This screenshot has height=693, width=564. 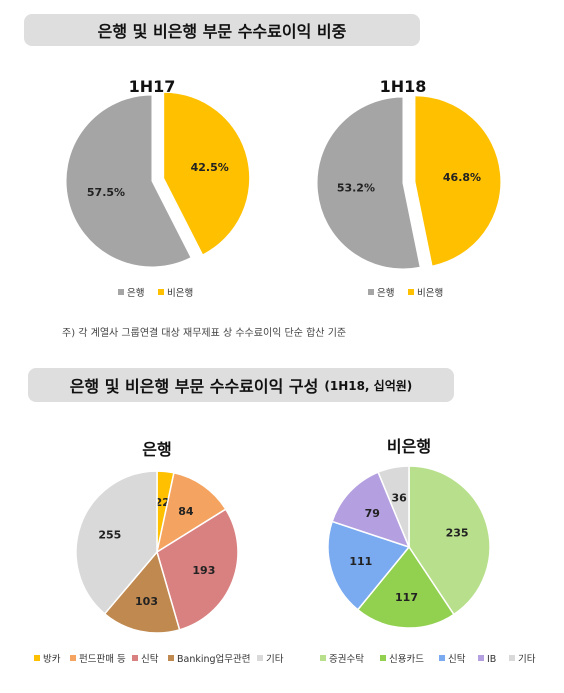 What do you see at coordinates (203, 570) in the screenshot?
I see `data-label-2-2: 193` at bounding box center [203, 570].